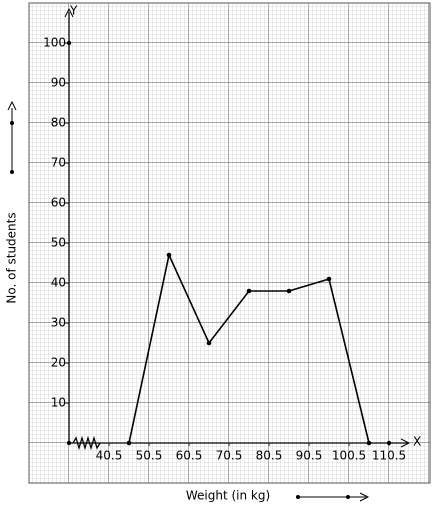  Describe the element at coordinates (309, 456) in the screenshot. I see `x-tick-label: 90.5` at that location.